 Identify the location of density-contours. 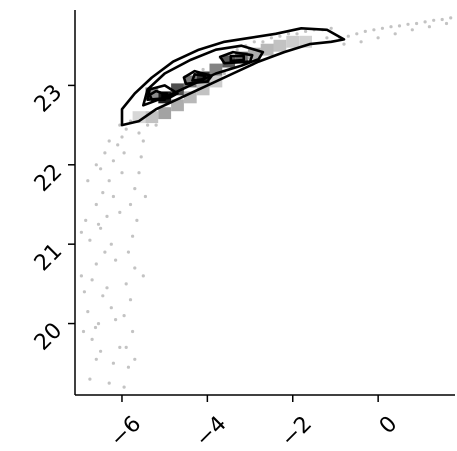
(233, 77).